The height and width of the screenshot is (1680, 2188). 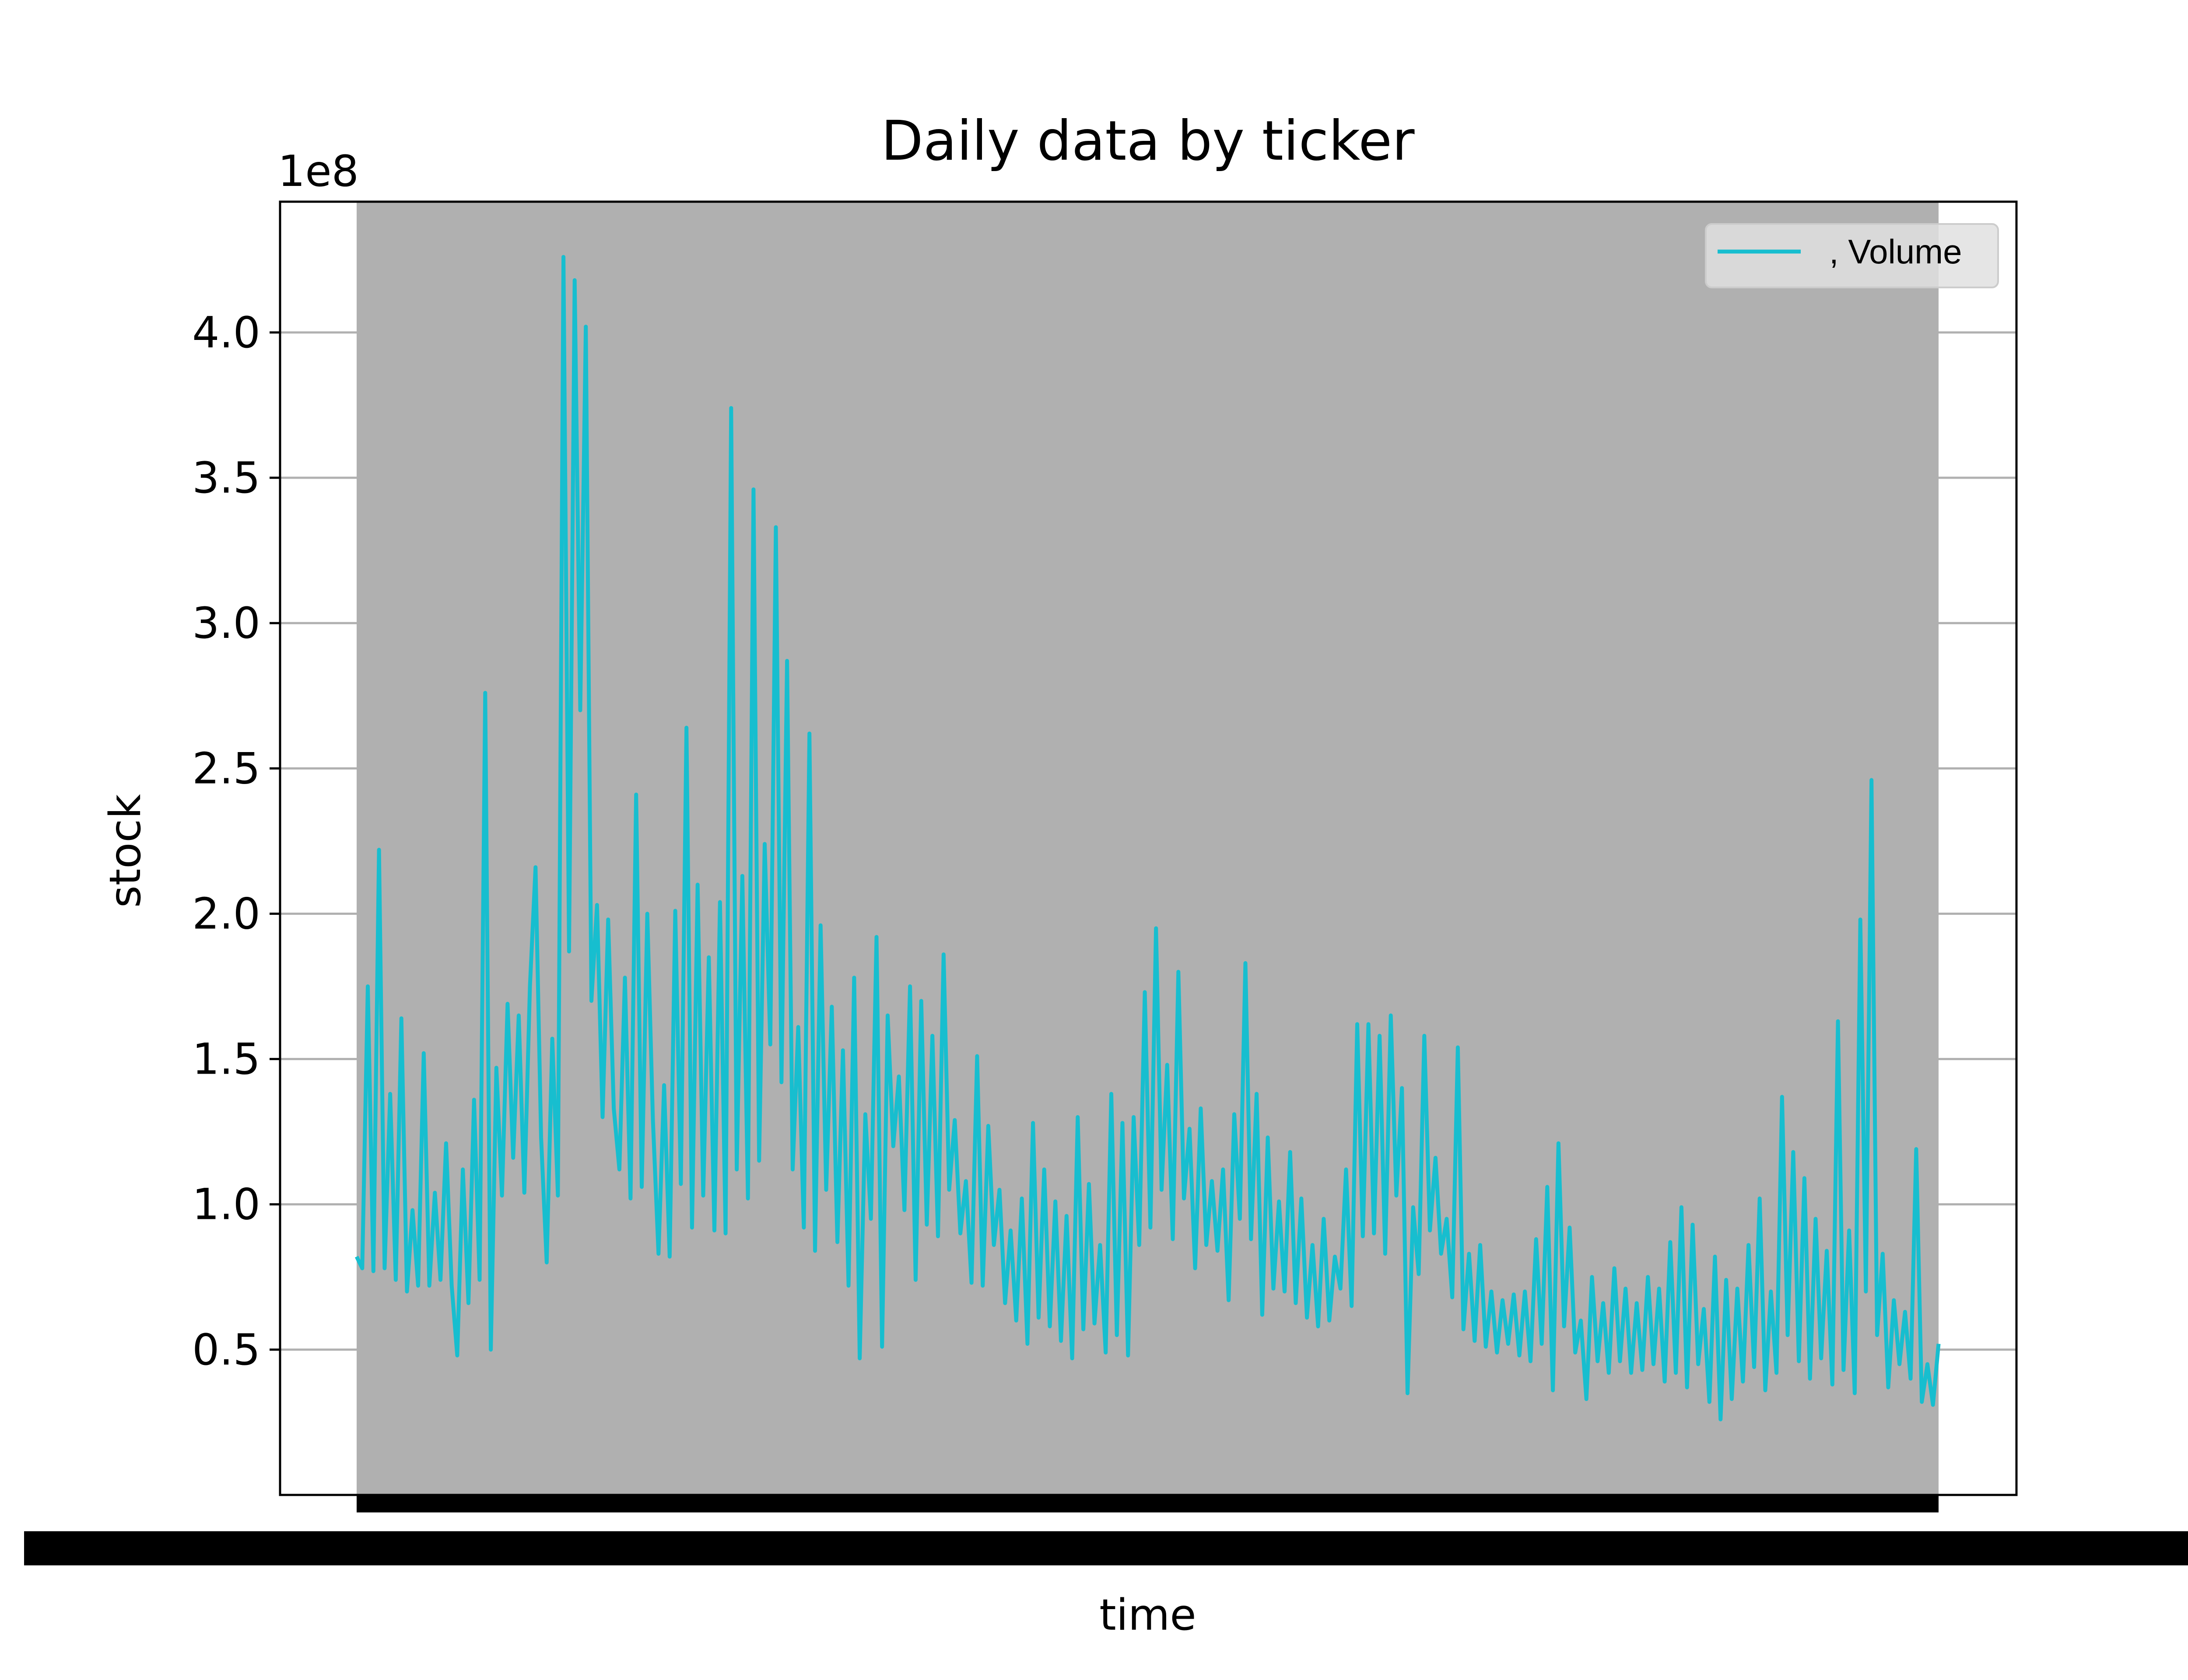 I want to click on y-tick-label: 2.5, so click(x=226, y=769).